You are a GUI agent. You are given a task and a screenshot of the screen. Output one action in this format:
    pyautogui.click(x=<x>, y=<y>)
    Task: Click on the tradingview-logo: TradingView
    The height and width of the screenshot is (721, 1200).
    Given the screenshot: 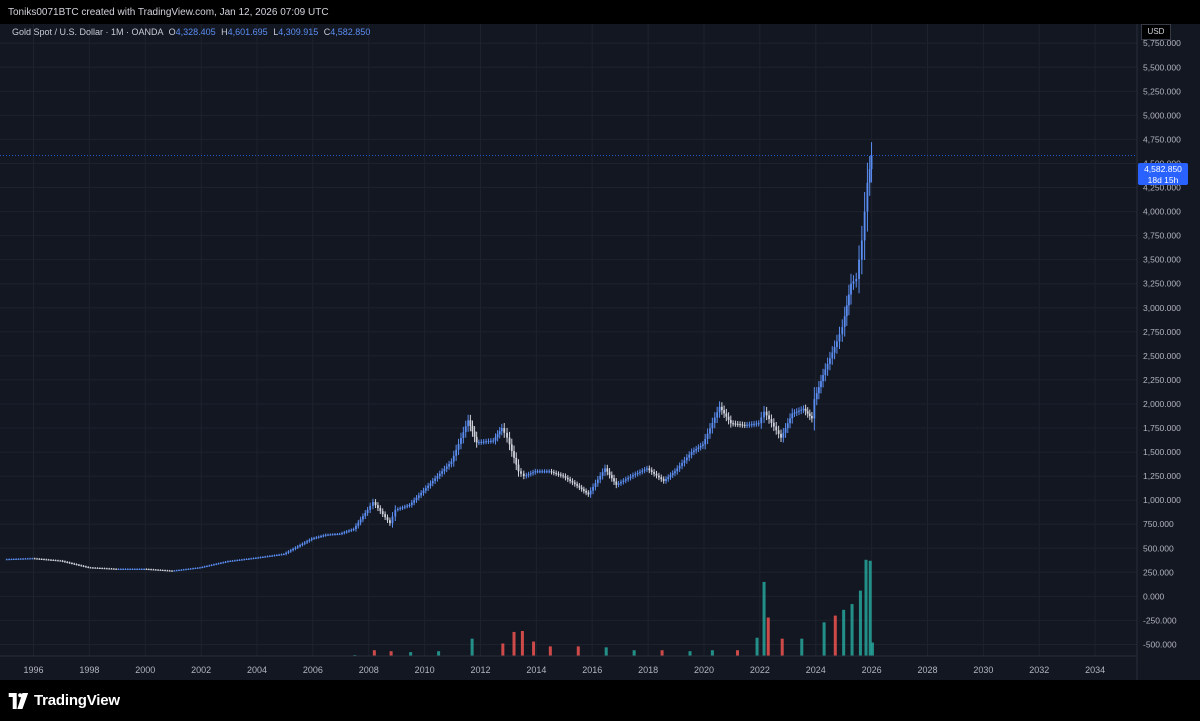 What is the action you would take?
    pyautogui.click(x=64, y=700)
    